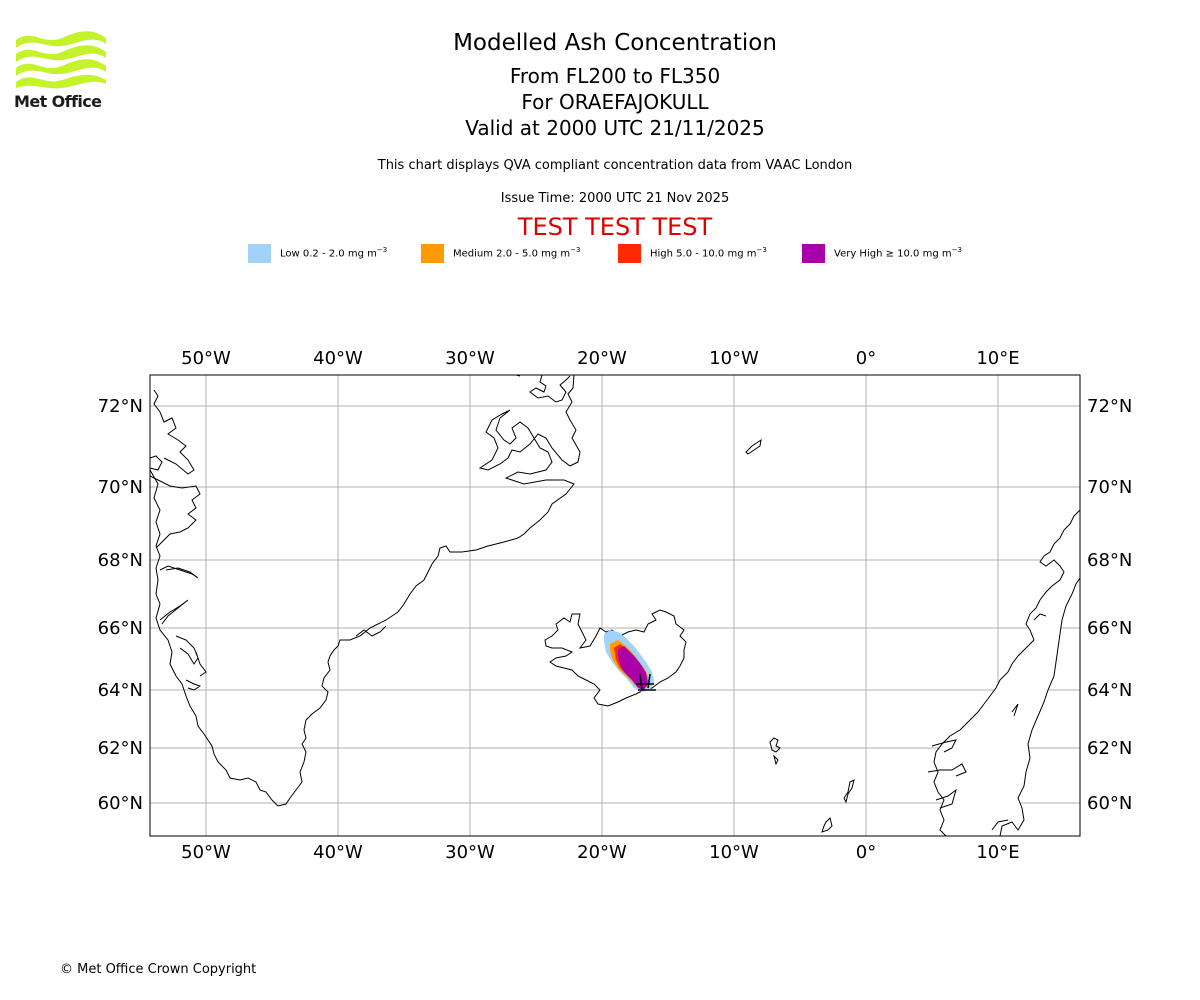  I want to click on coastline-faroe-islands, so click(775, 751).